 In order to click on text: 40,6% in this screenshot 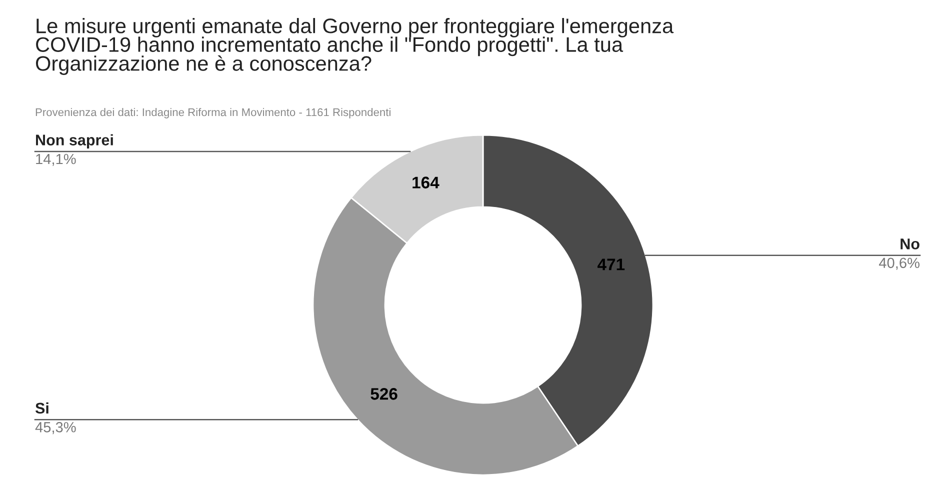, I will do `click(899, 264)`.